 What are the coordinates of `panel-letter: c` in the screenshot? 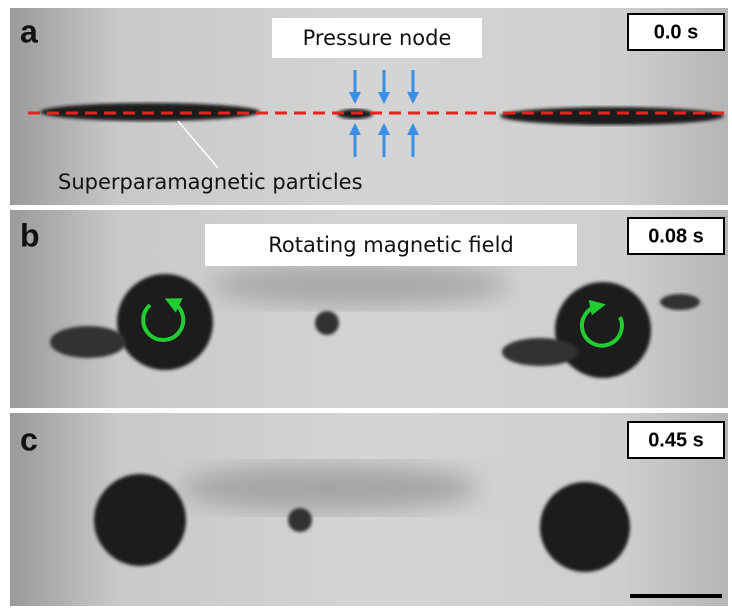 It's located at (29, 439).